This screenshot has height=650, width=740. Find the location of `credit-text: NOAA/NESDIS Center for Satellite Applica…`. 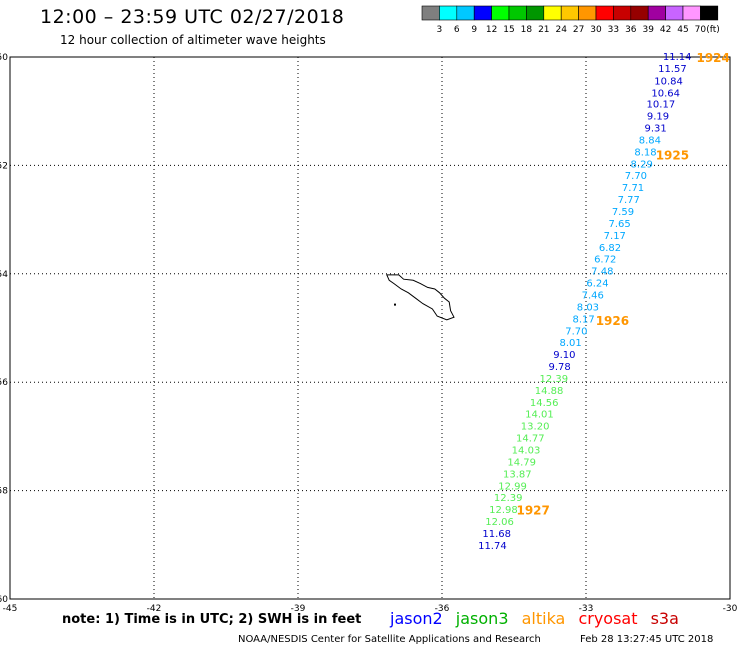

credit-text: NOAA/NESDIS Center for Satellite Applica… is located at coordinates (389, 639).